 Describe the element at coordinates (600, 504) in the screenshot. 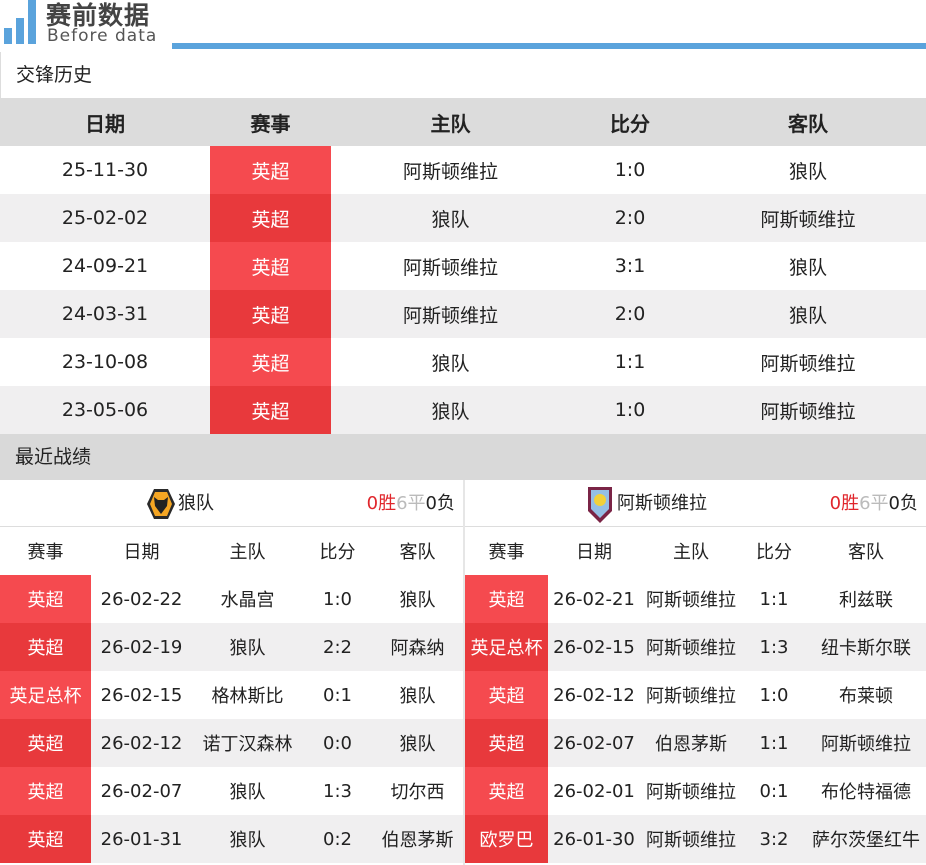

I see `aston-villa-crest-icon` at that location.